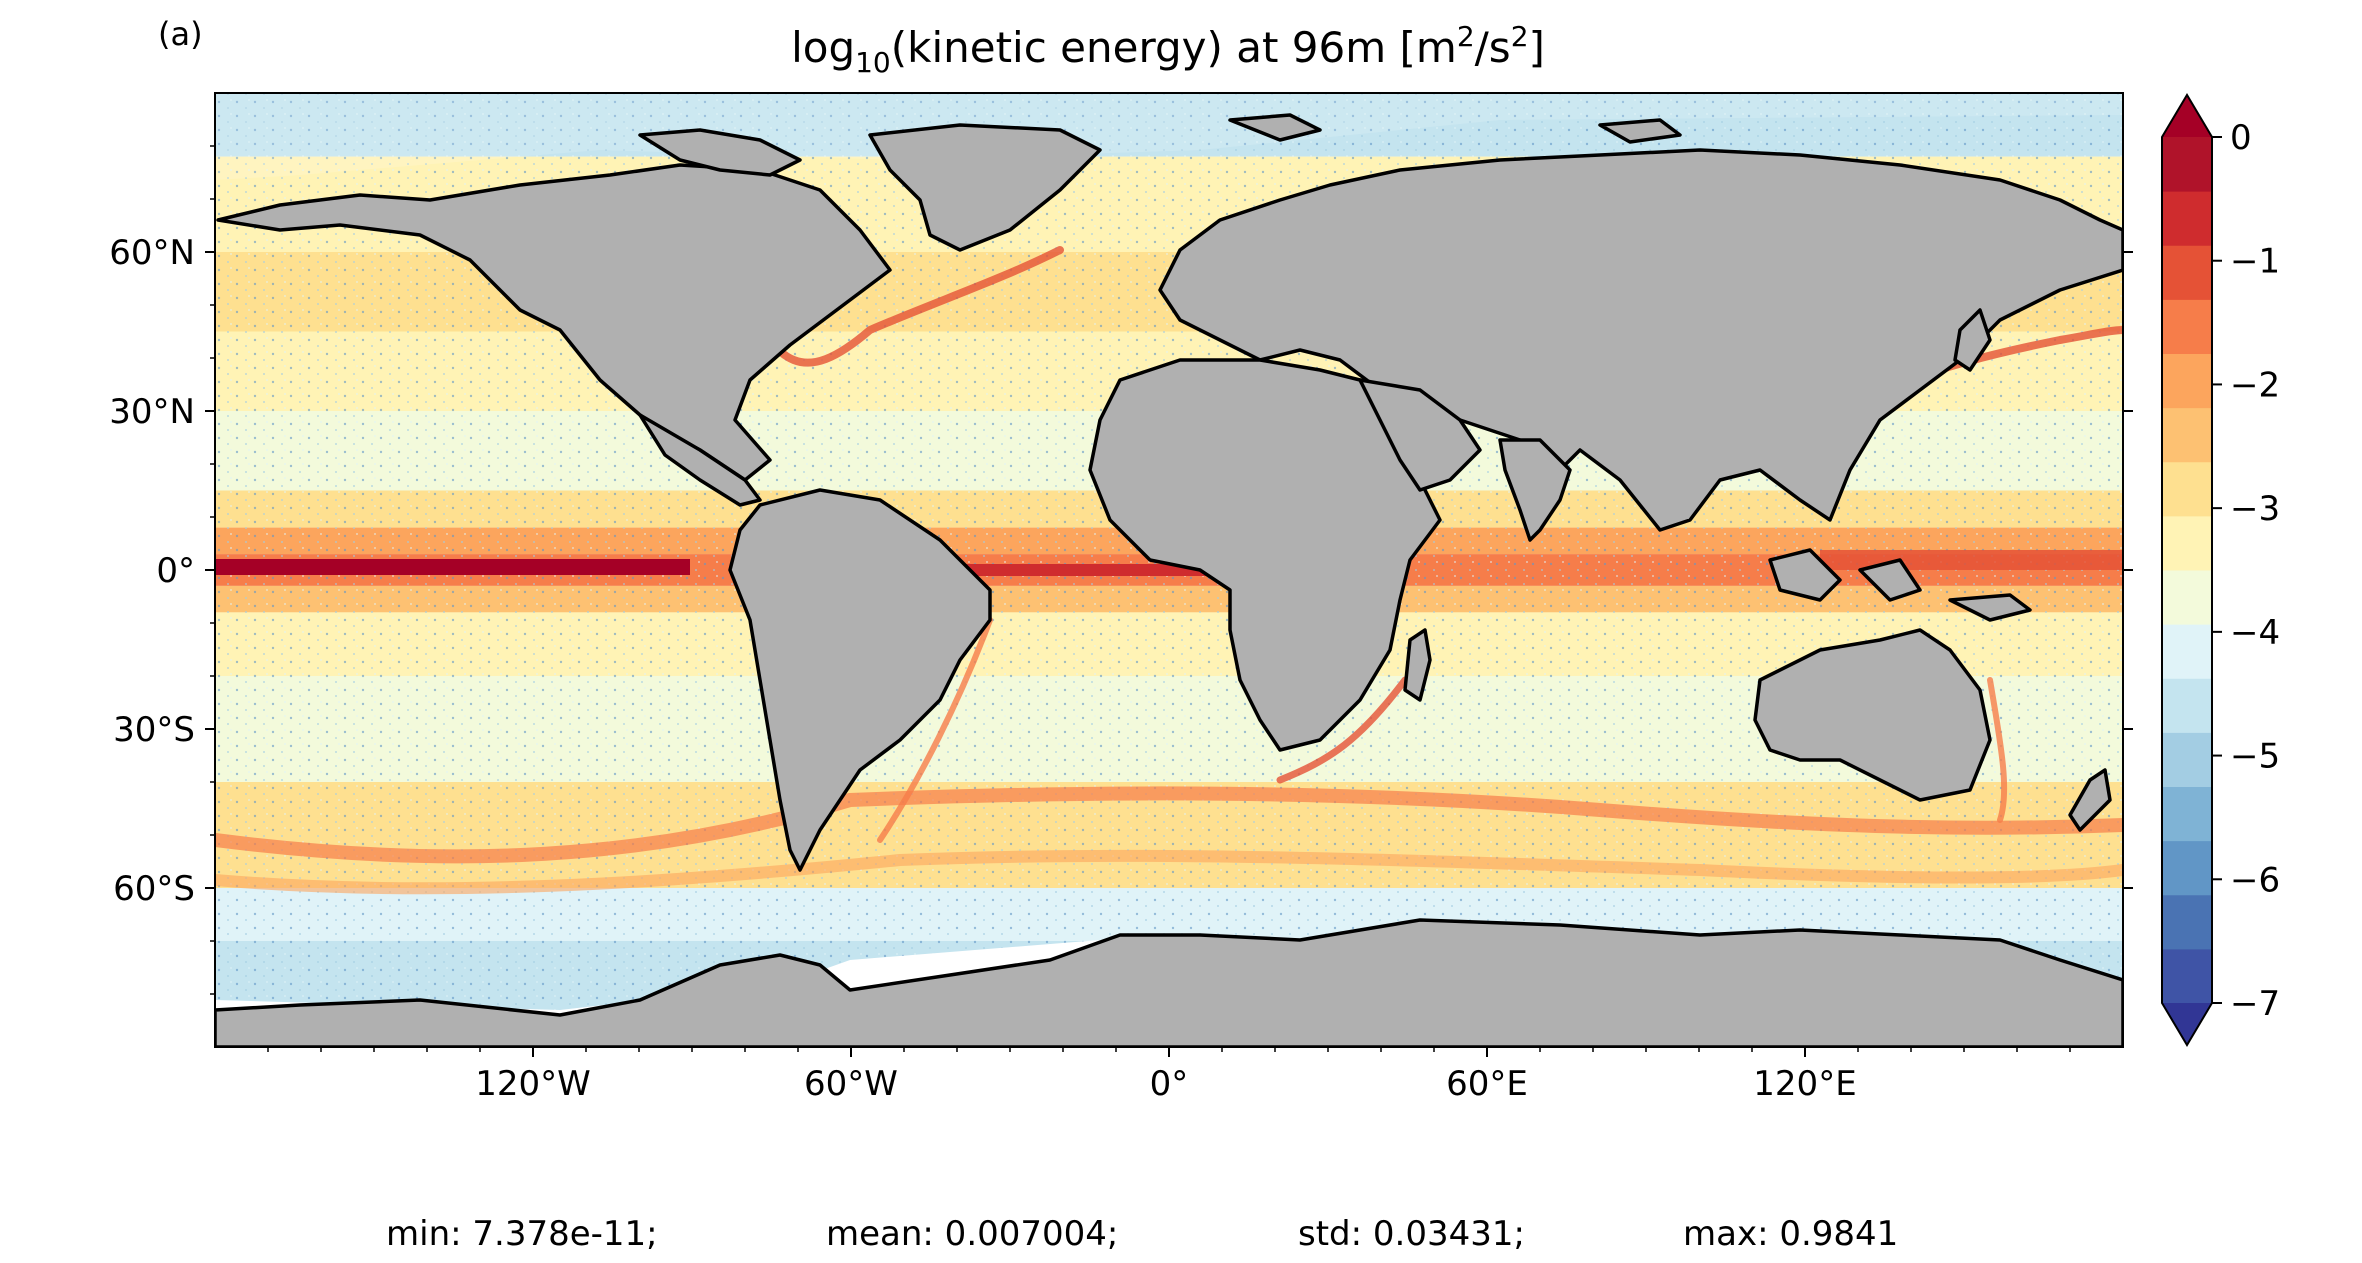 This screenshot has width=2362, height=1263. Describe the element at coordinates (2090, 800) in the screenshot. I see `new-zealand` at that location.